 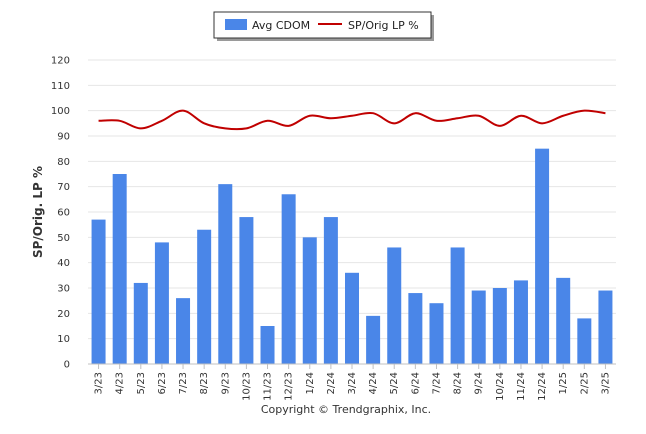 I want to click on x-tick-label: 8/24, so click(x=458, y=383).